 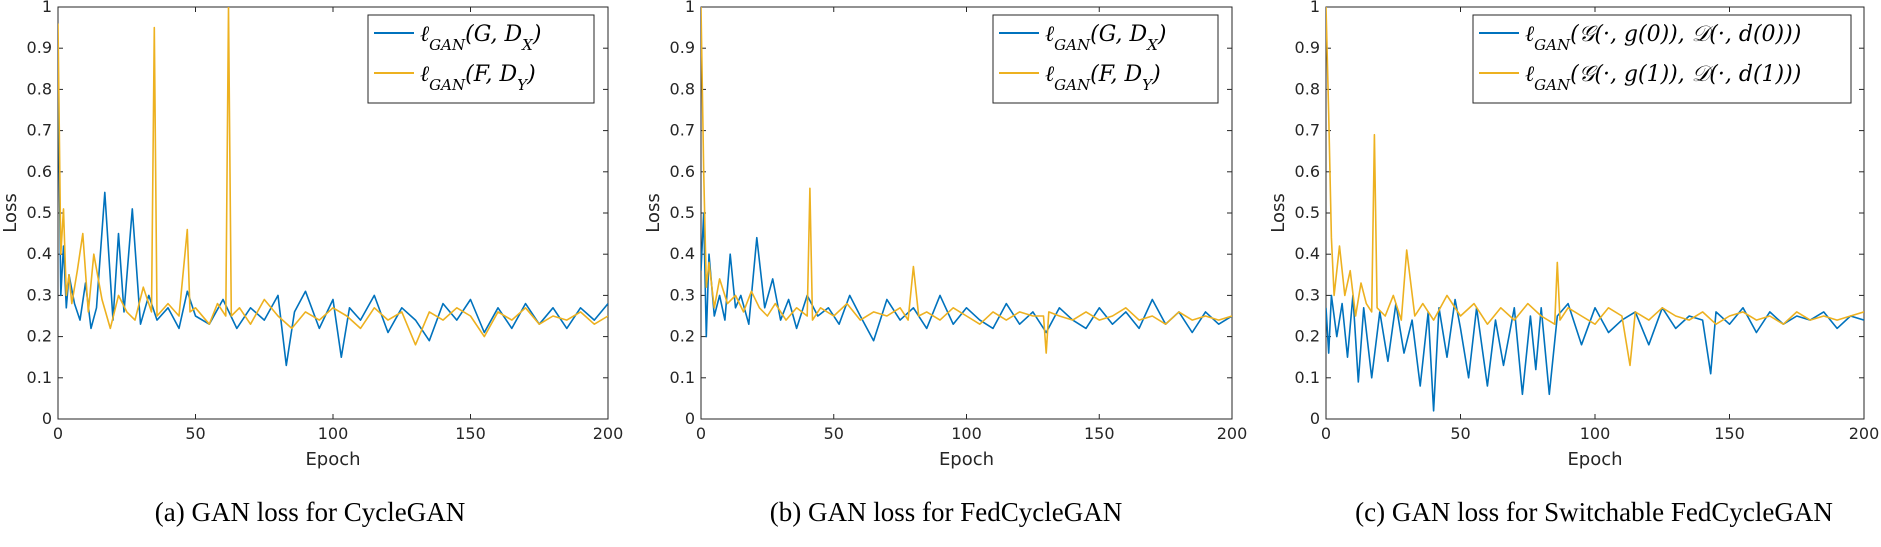 I want to click on subfigure-caption: (b) GAN loss for FedCycleGAN, so click(x=946, y=512).